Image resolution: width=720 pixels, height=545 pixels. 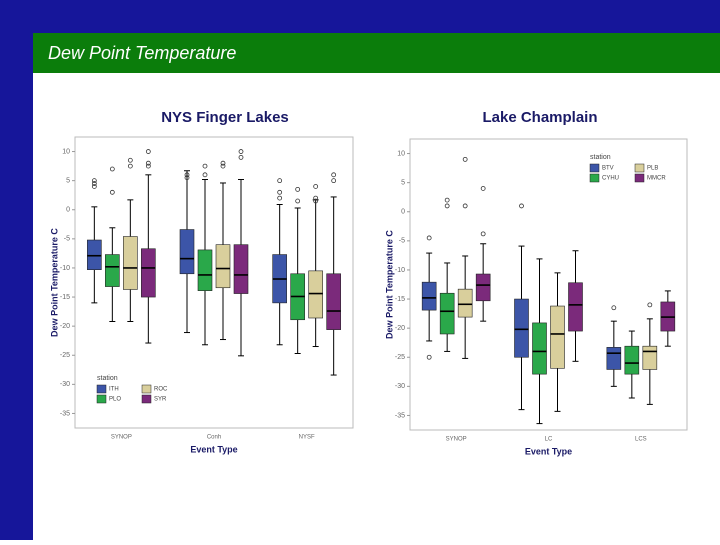 What do you see at coordinates (549, 440) in the screenshot?
I see `x-tick-label: LC` at bounding box center [549, 440].